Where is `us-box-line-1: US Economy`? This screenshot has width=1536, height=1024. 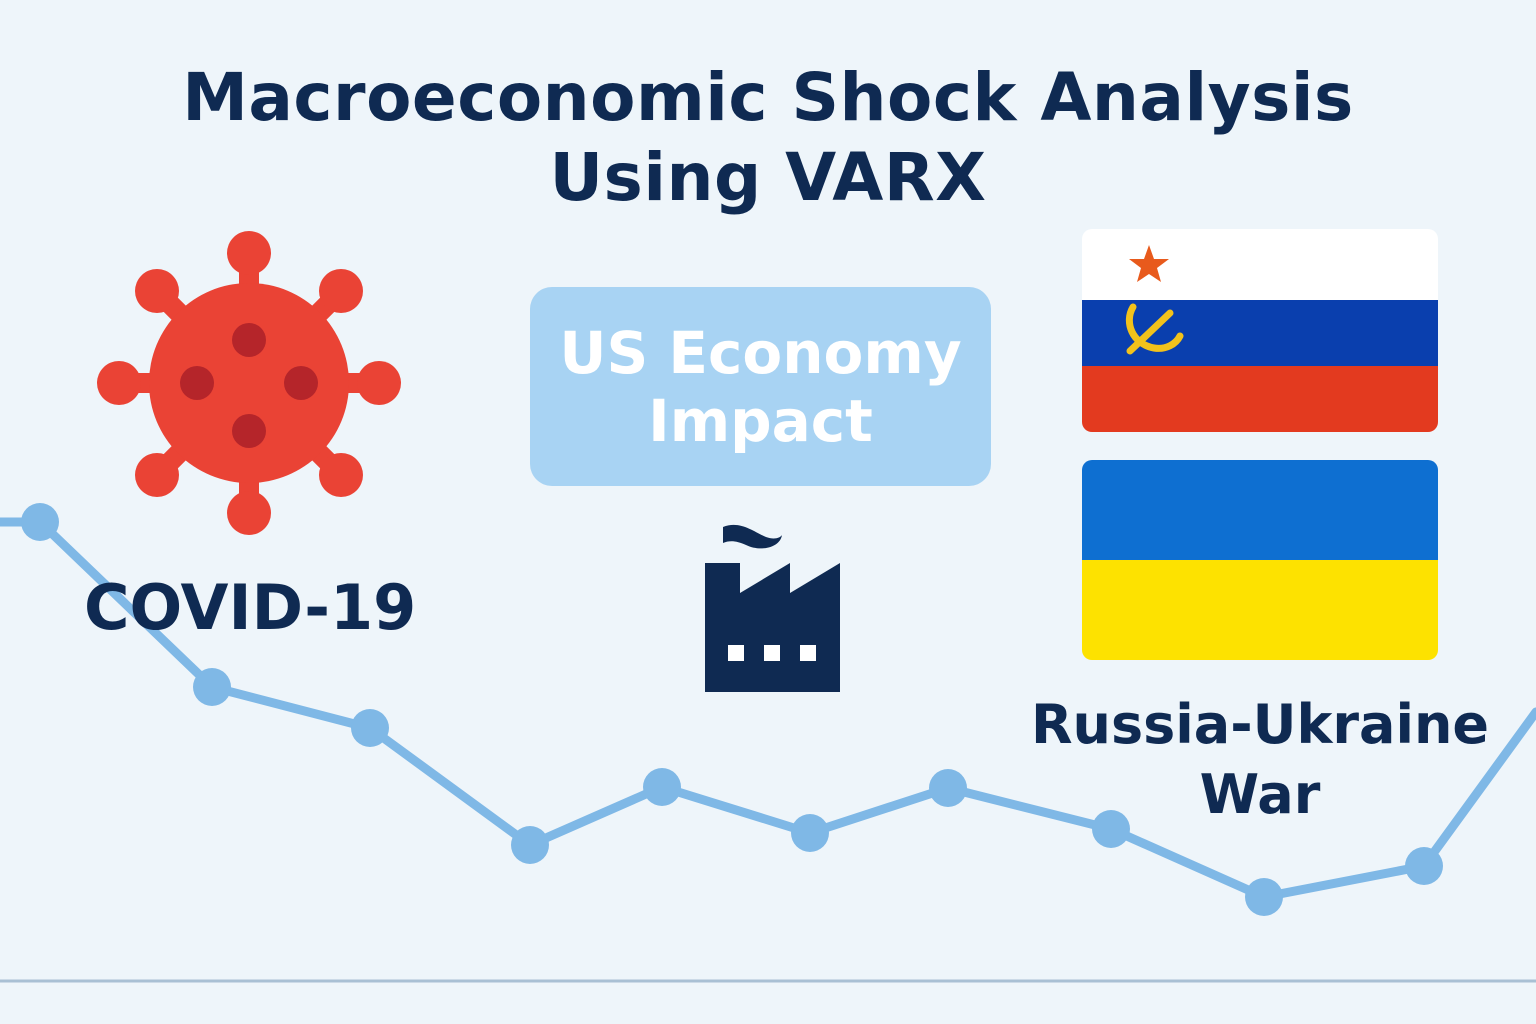
us-box-line-1: US Economy is located at coordinates (760, 352).